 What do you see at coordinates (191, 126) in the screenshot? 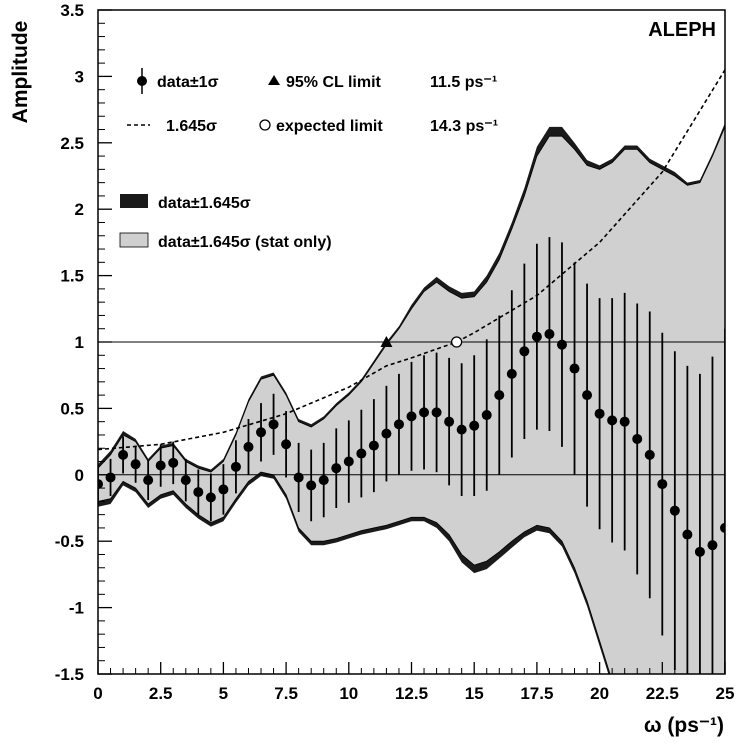
I see `legend-expected-curve-label: 1.645σ` at bounding box center [191, 126].